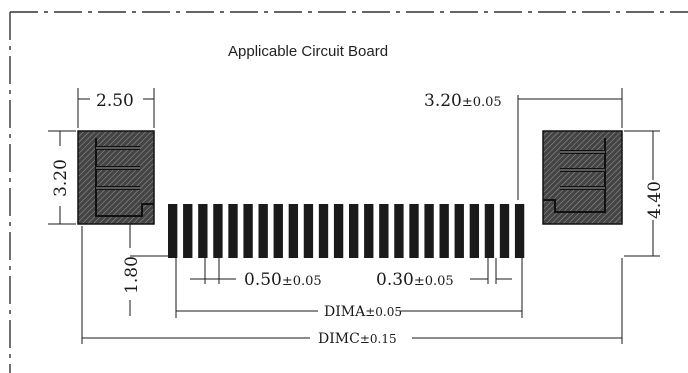 The width and height of the screenshot is (688, 373). I want to click on dim-pad-height-left: 3.20, so click(61, 178).